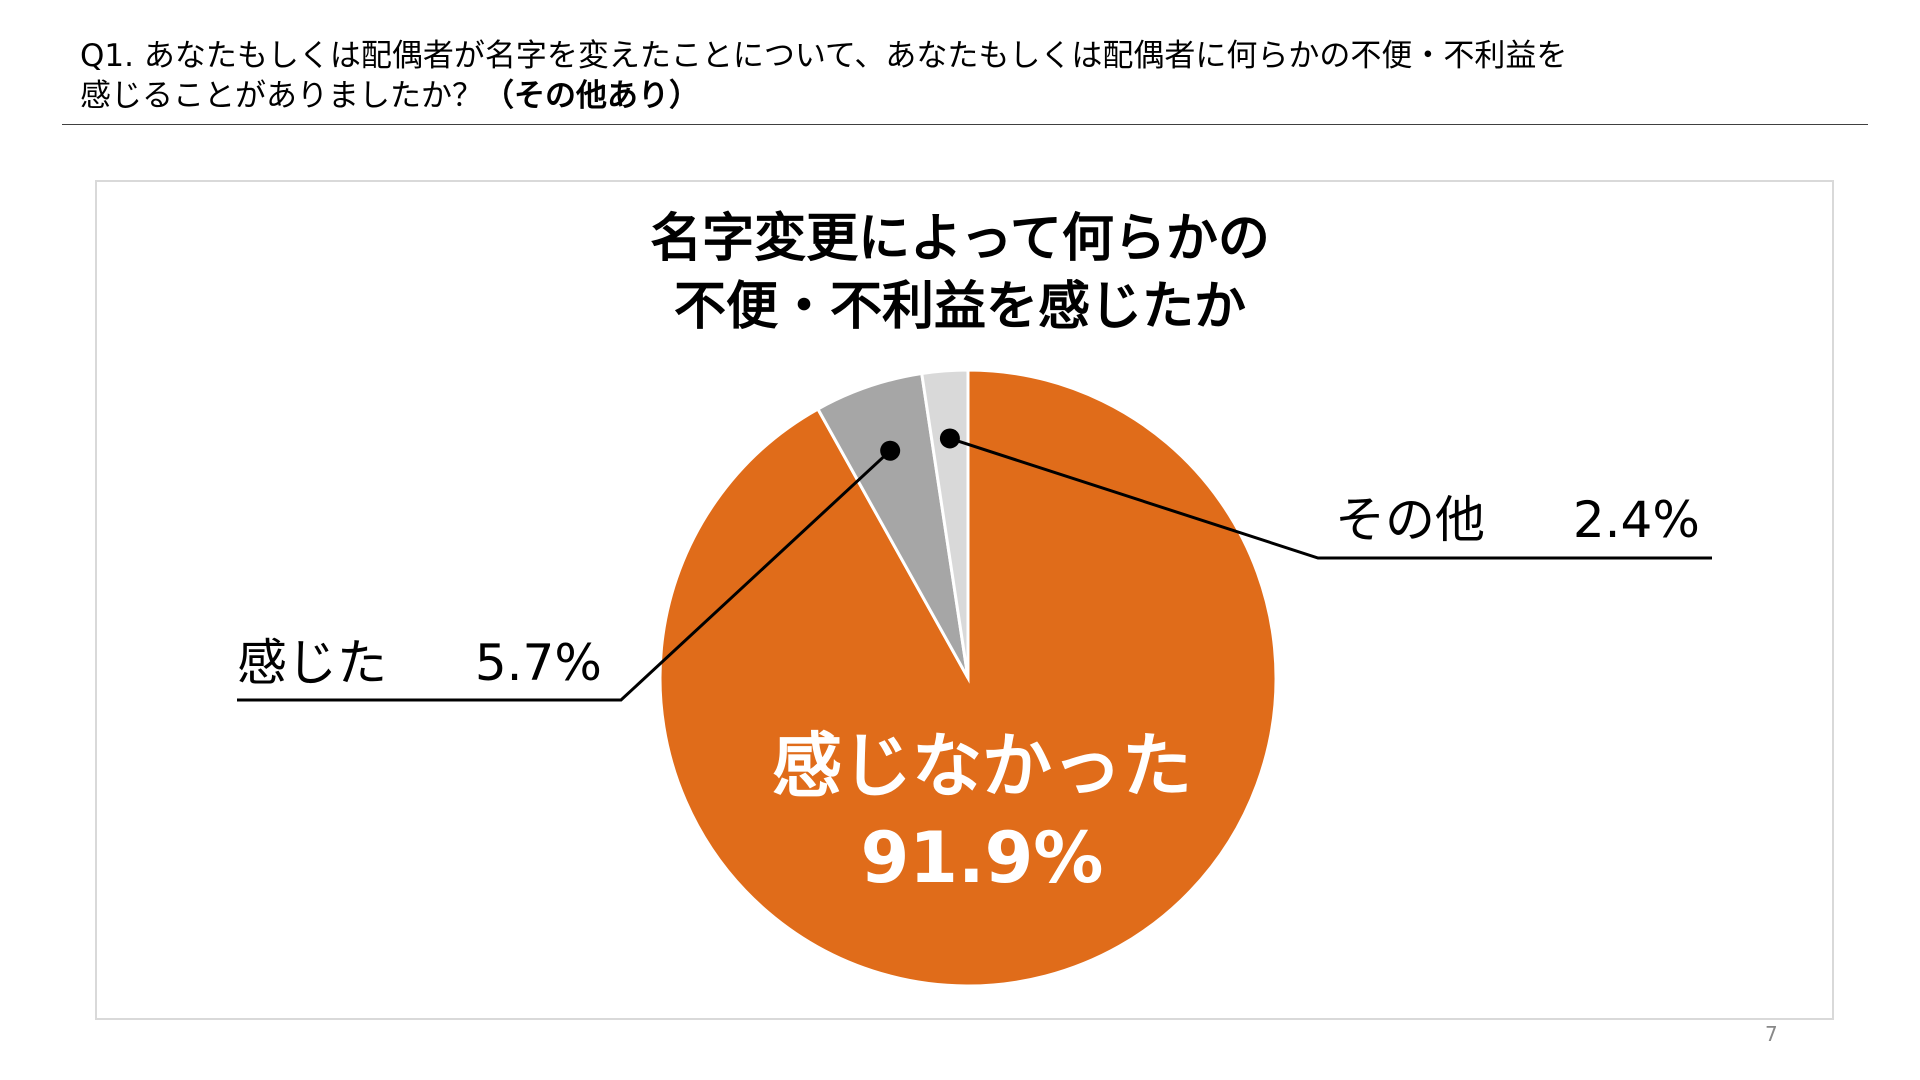 The height and width of the screenshot is (1080, 1920). Describe the element at coordinates (982, 858) in the screenshot. I see `slice-label-not-felt-value: 91.9%` at that location.